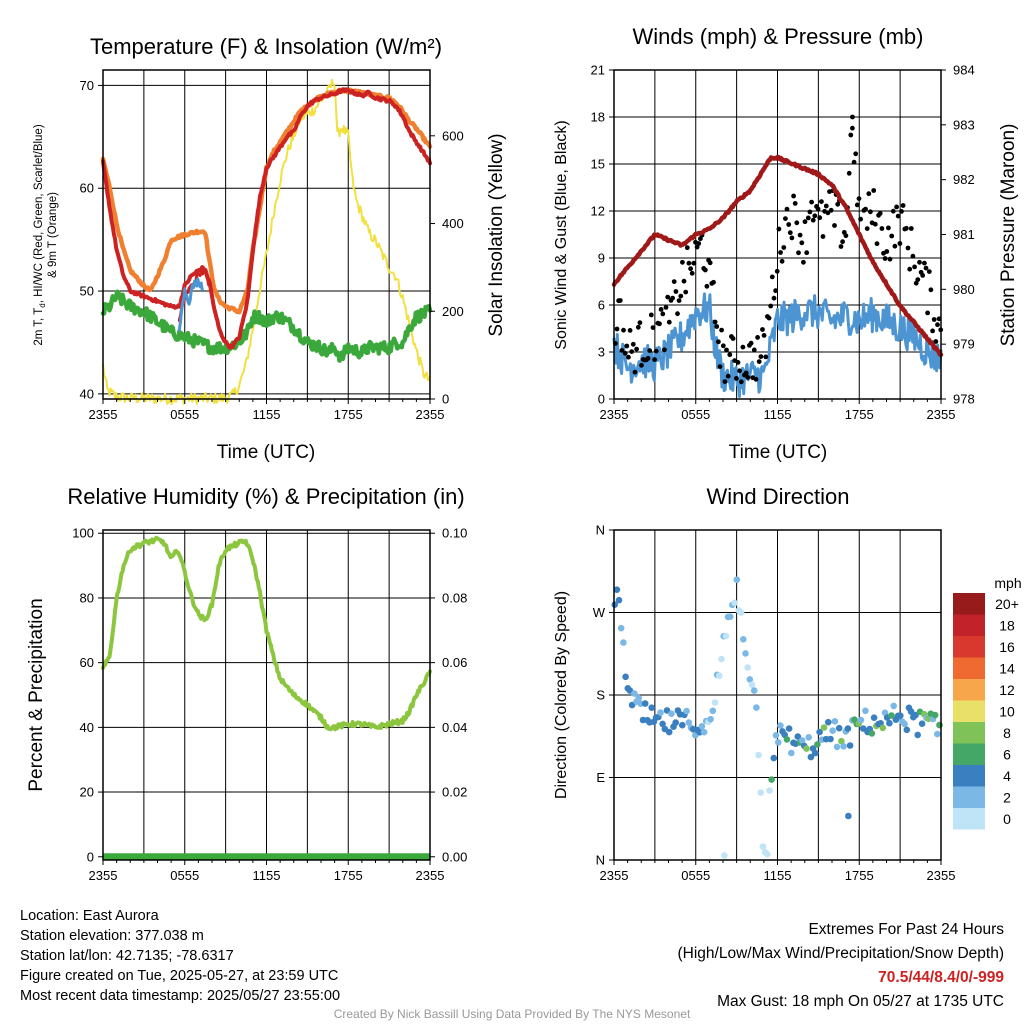  I want to click on y-right-tick-label: 200, so click(453, 311).